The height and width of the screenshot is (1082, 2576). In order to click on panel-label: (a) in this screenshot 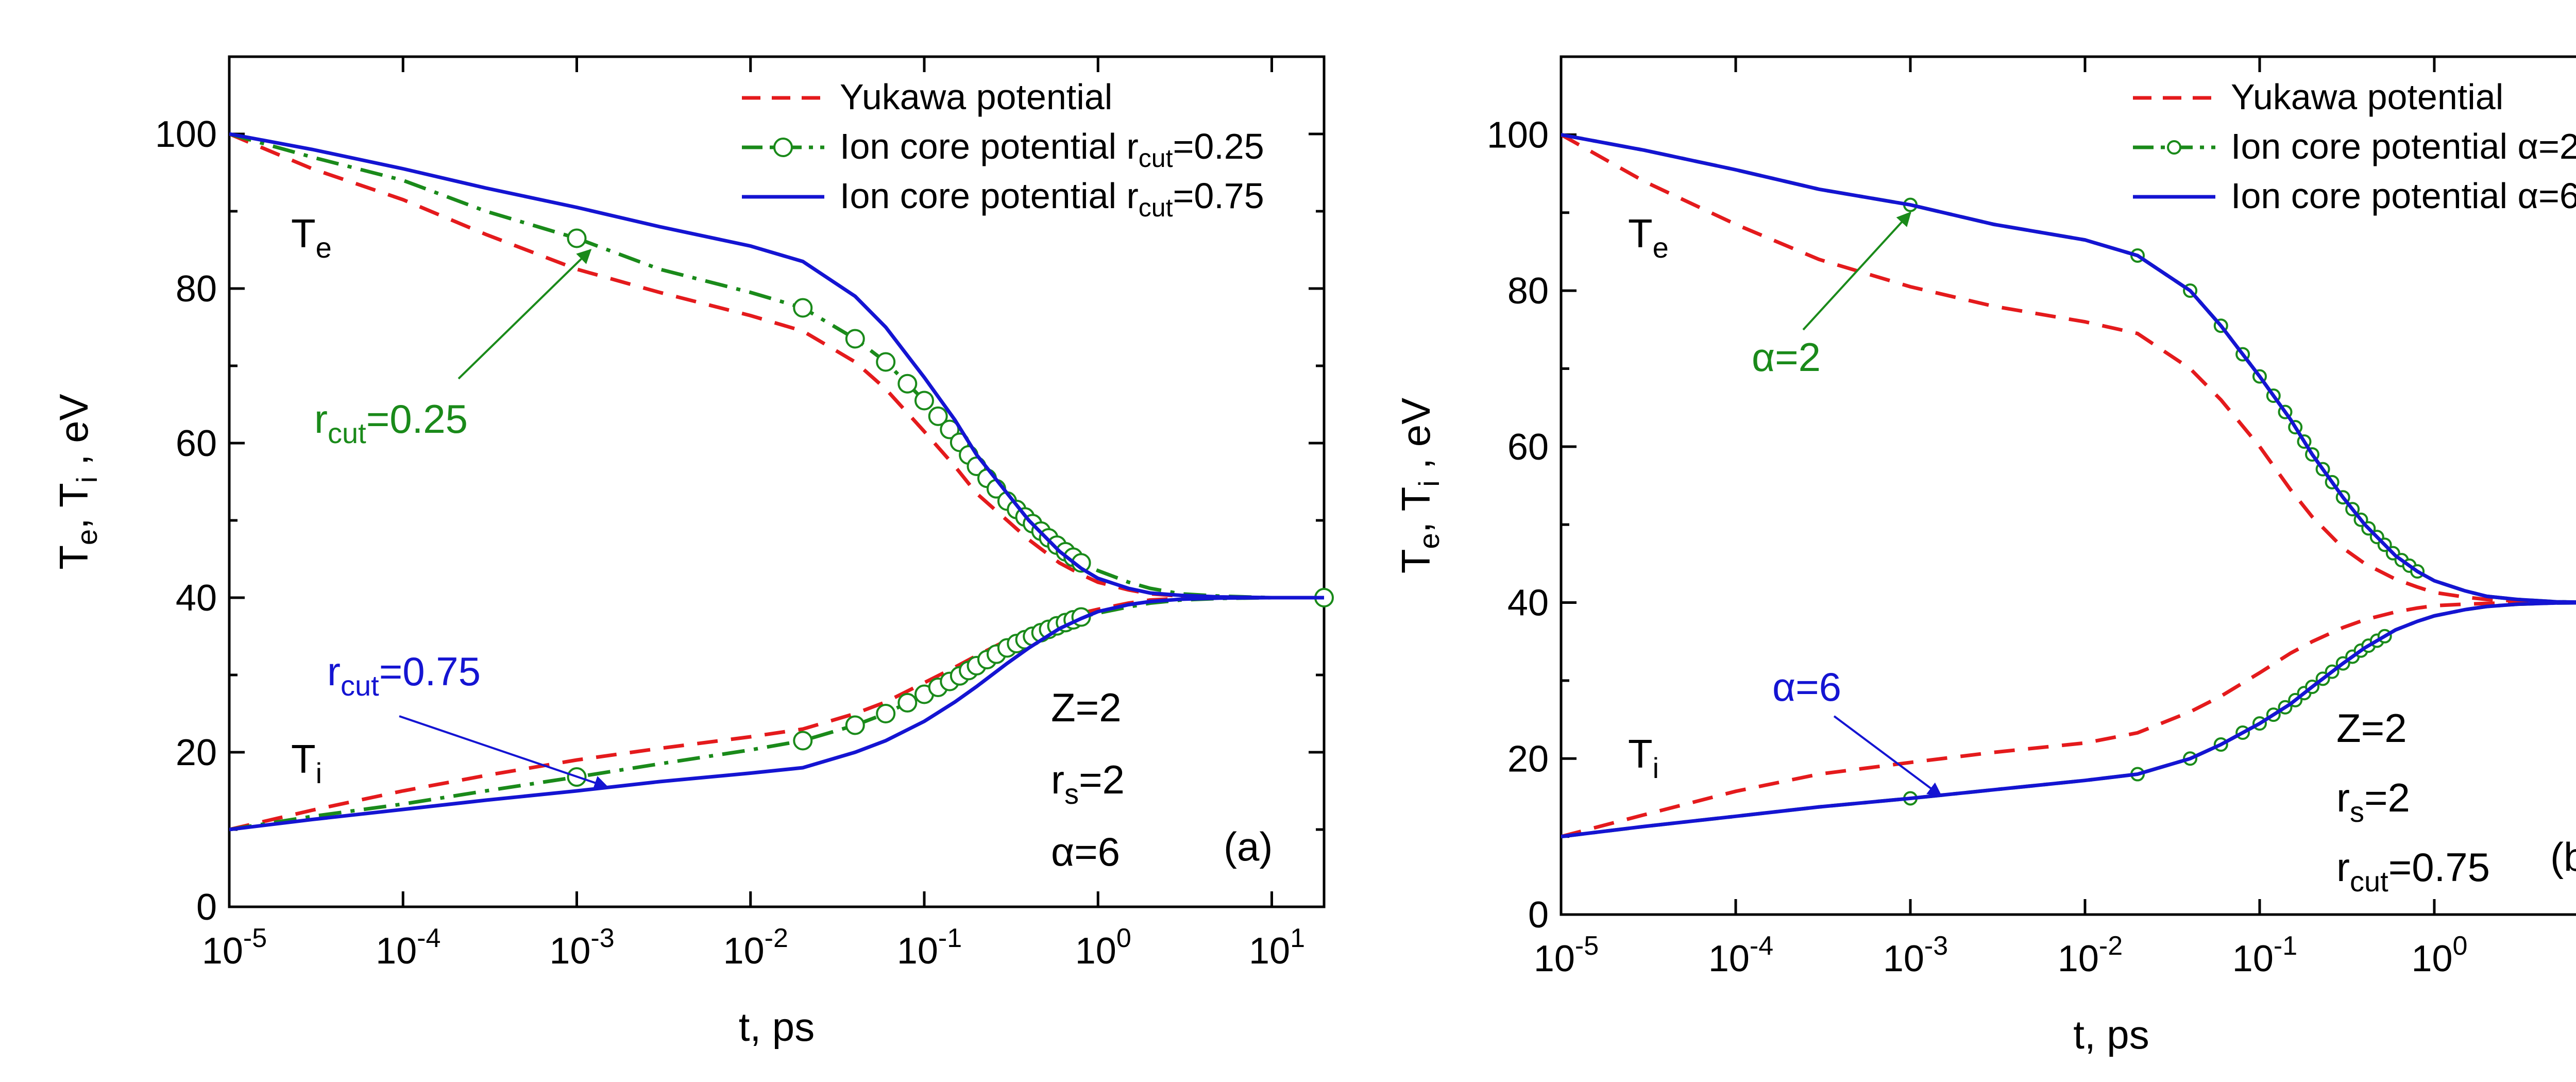, I will do `click(1248, 847)`.